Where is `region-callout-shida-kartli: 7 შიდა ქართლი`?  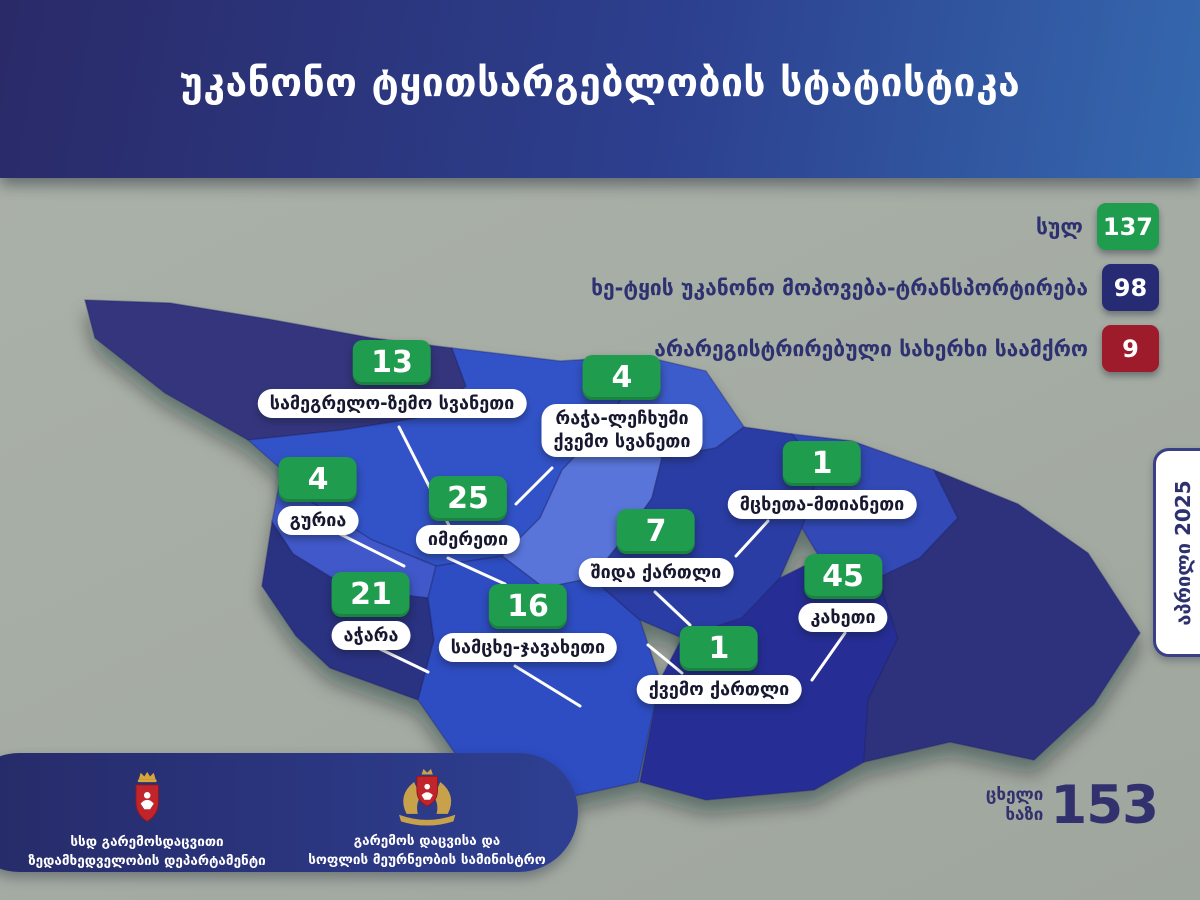 region-callout-shida-kartli: 7 შიდა ქართლი is located at coordinates (656, 548).